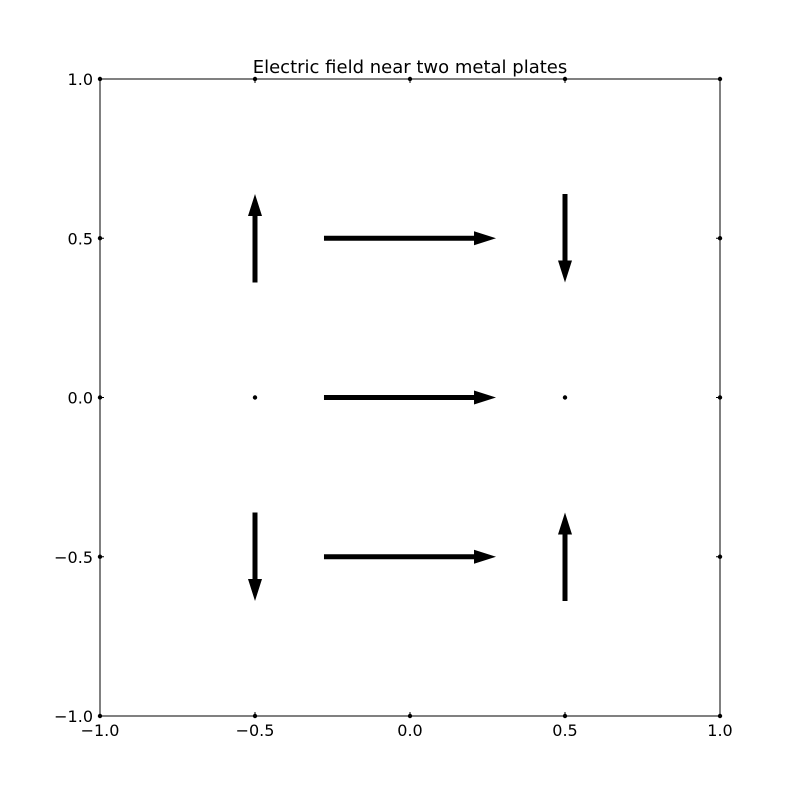  What do you see at coordinates (73, 557) in the screenshot?
I see `y-tick-label: −0.5` at bounding box center [73, 557].